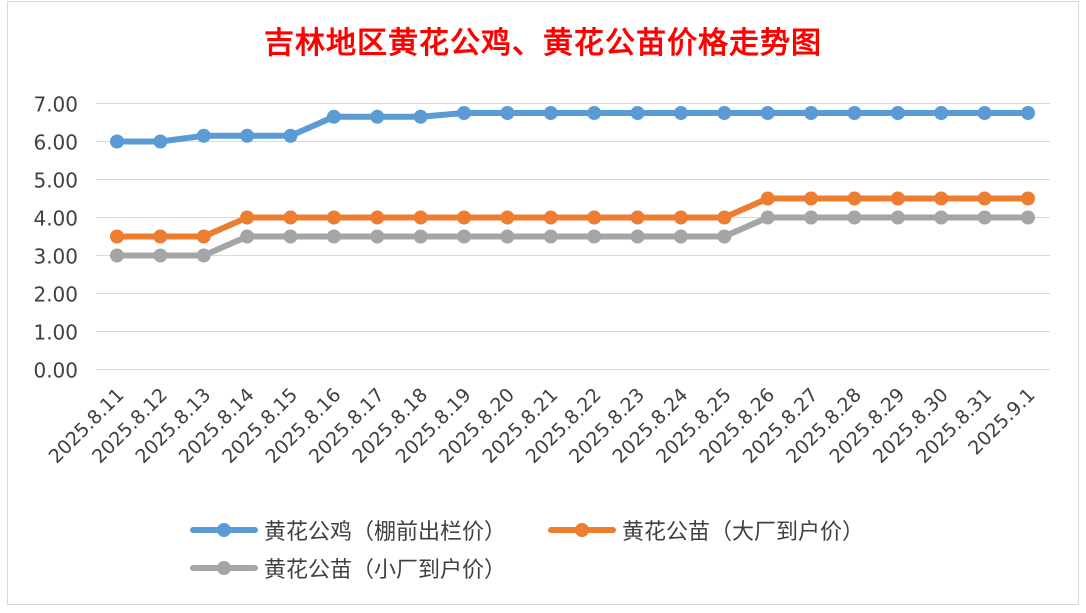 The width and height of the screenshot is (1086, 613). What do you see at coordinates (743, 532) in the screenshot?
I see `legend-label: 黄花公苗（大厂到户价）` at bounding box center [743, 532].